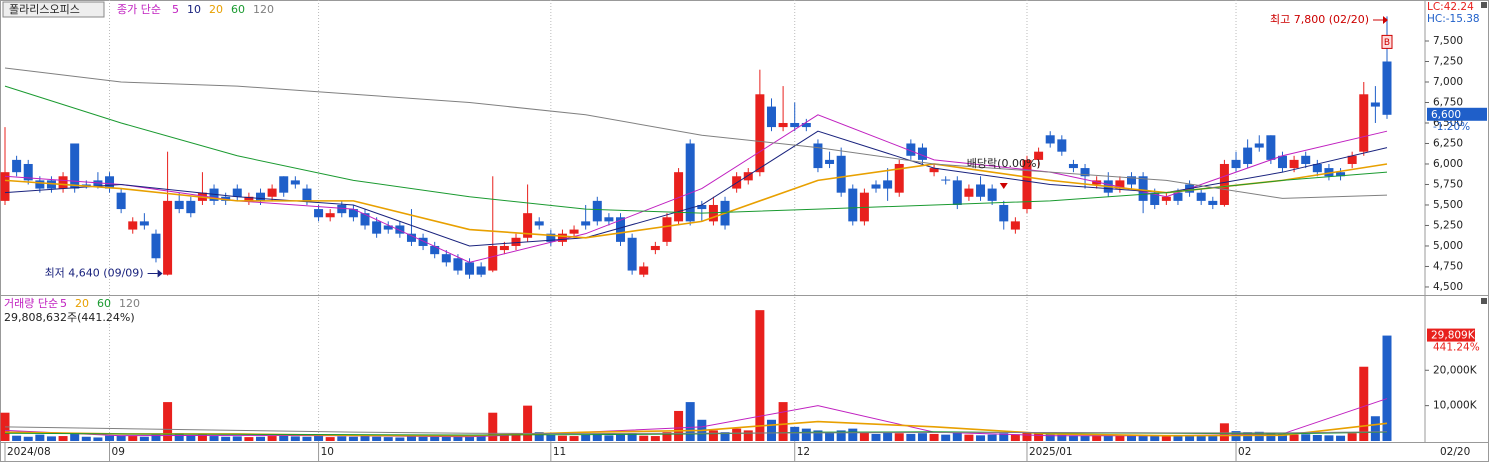 Image resolution: width=1489 pixels, height=462 pixels. I want to click on low-arrowhead, so click(160, 273).